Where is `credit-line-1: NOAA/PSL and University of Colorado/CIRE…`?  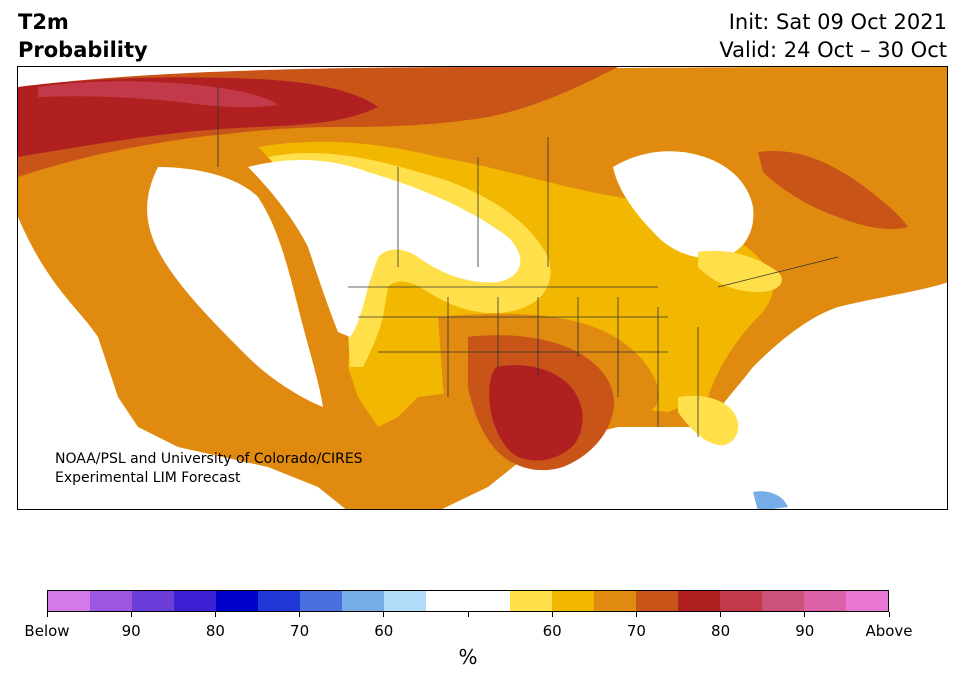 credit-line-1: NOAA/PSL and University of Colorado/CIRE… is located at coordinates (209, 459).